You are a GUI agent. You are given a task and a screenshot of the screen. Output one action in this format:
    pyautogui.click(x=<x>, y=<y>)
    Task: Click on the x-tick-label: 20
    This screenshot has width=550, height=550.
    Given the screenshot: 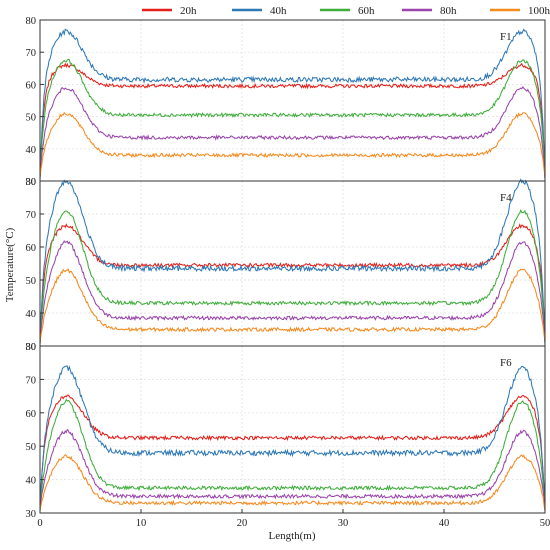 What is the action you would take?
    pyautogui.click(x=242, y=523)
    